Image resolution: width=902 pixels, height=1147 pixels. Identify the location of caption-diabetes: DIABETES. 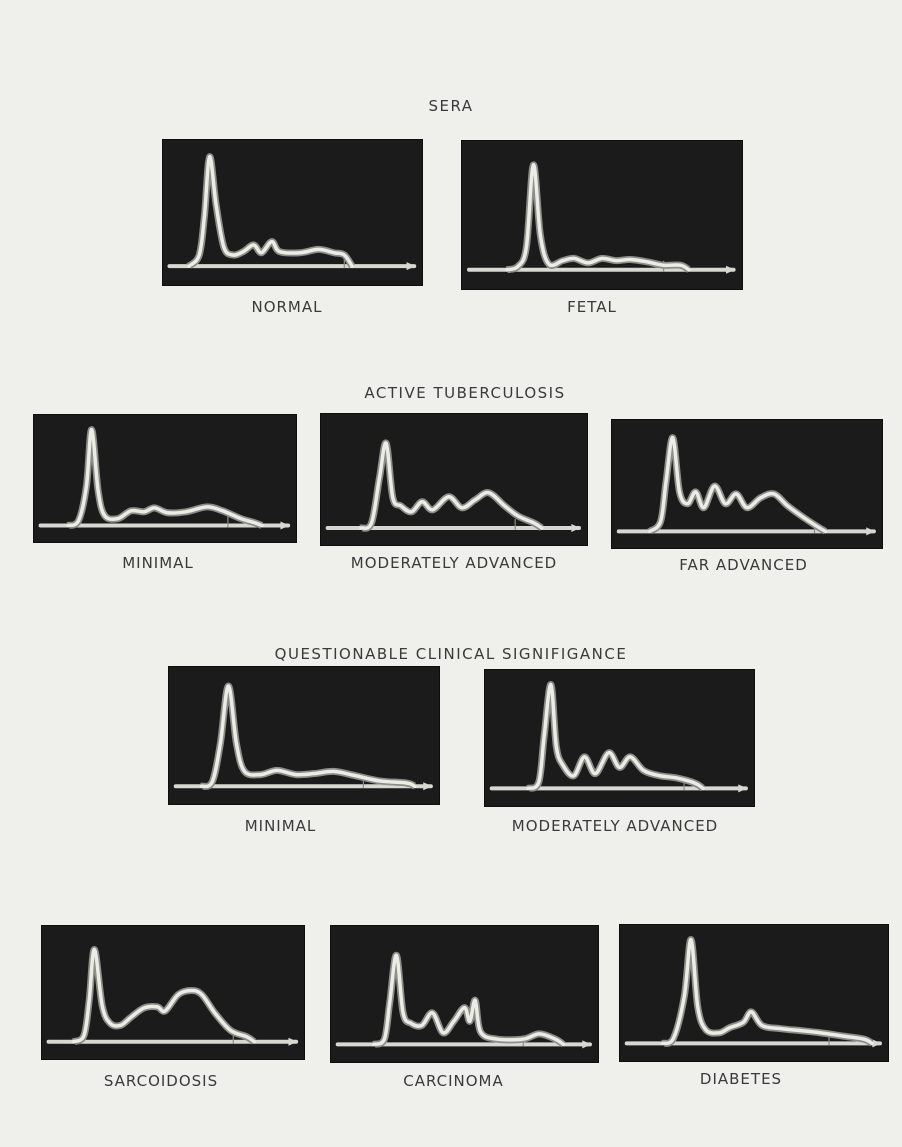
(741, 1079).